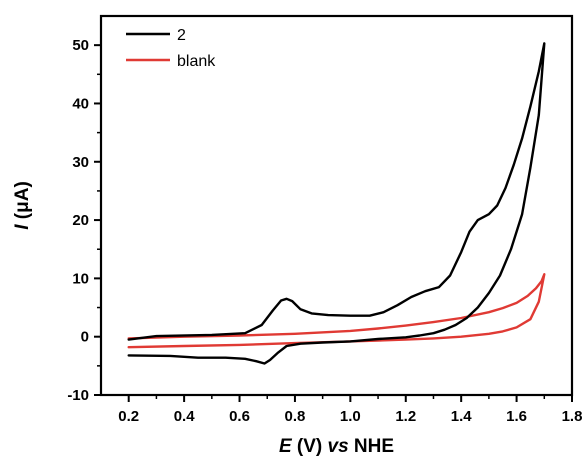 Image resolution: width=582 pixels, height=459 pixels. What do you see at coordinates (181, 35) in the screenshot?
I see `legend-label-2: 2` at bounding box center [181, 35].